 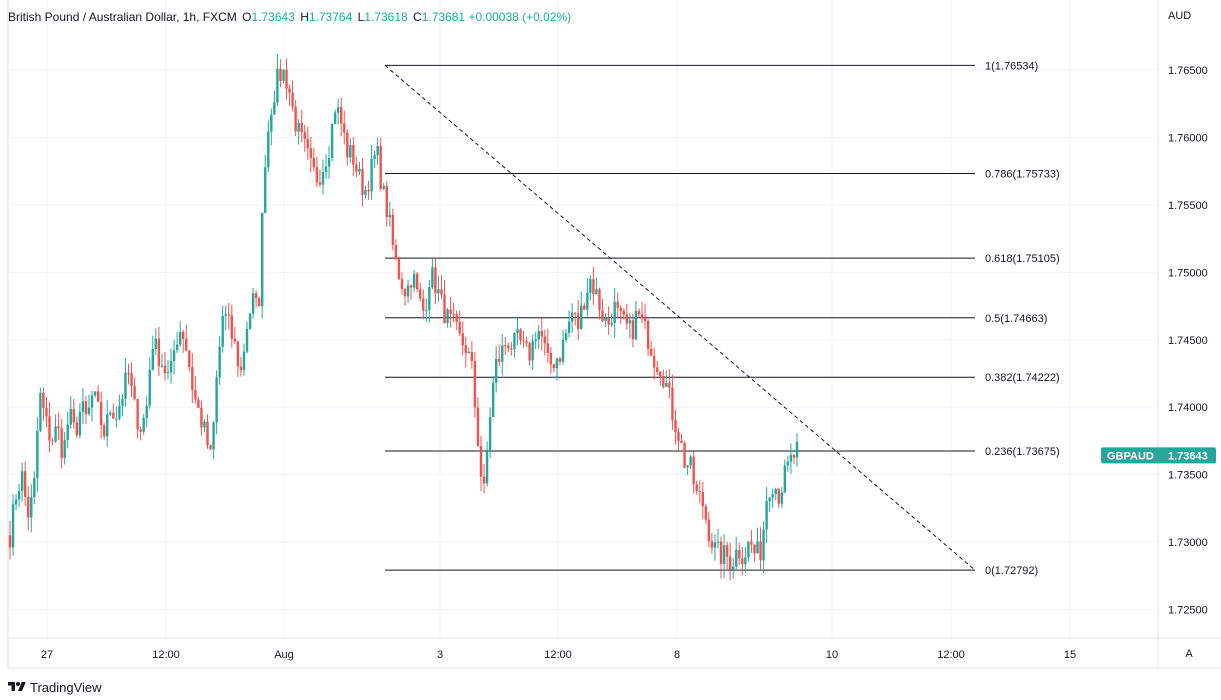 What do you see at coordinates (55, 687) in the screenshot?
I see `footer: TradingView` at bounding box center [55, 687].